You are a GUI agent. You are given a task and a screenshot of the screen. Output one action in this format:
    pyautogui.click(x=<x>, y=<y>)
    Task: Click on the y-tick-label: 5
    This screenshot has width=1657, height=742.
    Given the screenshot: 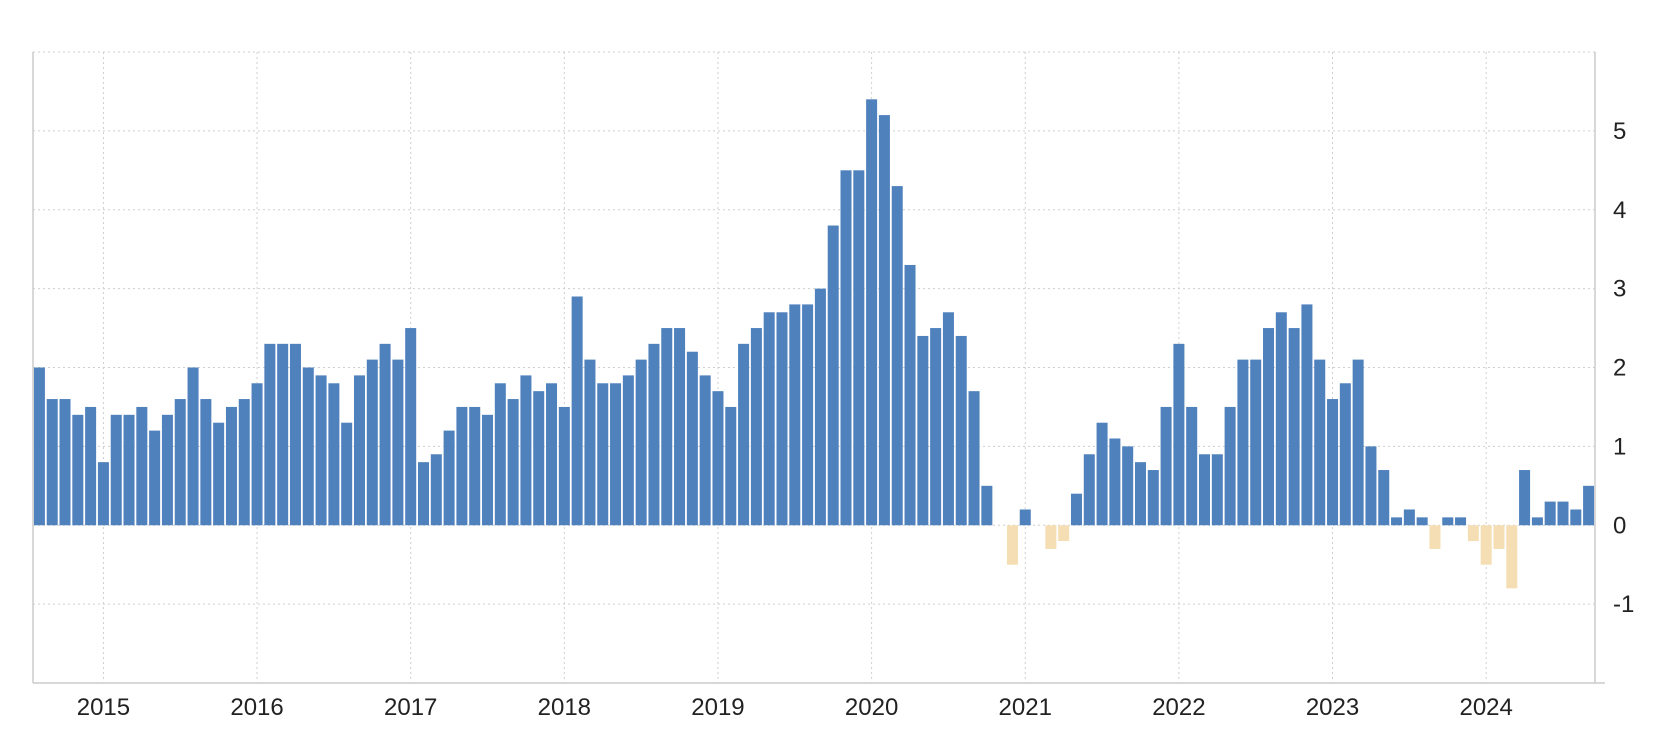 What is the action you would take?
    pyautogui.click(x=1619, y=131)
    